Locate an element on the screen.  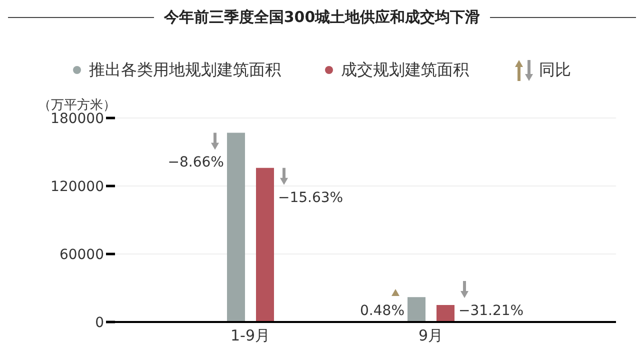
y-tick-label: 0 is located at coordinates (99, 322).